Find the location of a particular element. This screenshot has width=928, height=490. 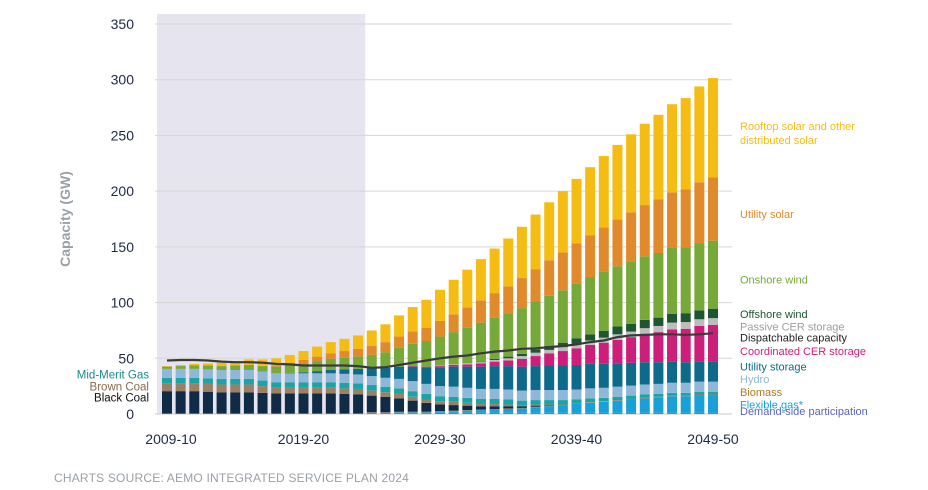

y-tick-label: 150 is located at coordinates (123, 247).